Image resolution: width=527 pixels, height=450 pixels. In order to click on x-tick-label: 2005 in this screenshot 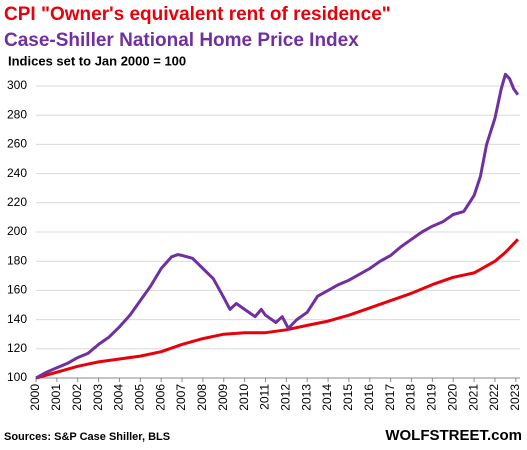, I will do `click(139, 397)`.